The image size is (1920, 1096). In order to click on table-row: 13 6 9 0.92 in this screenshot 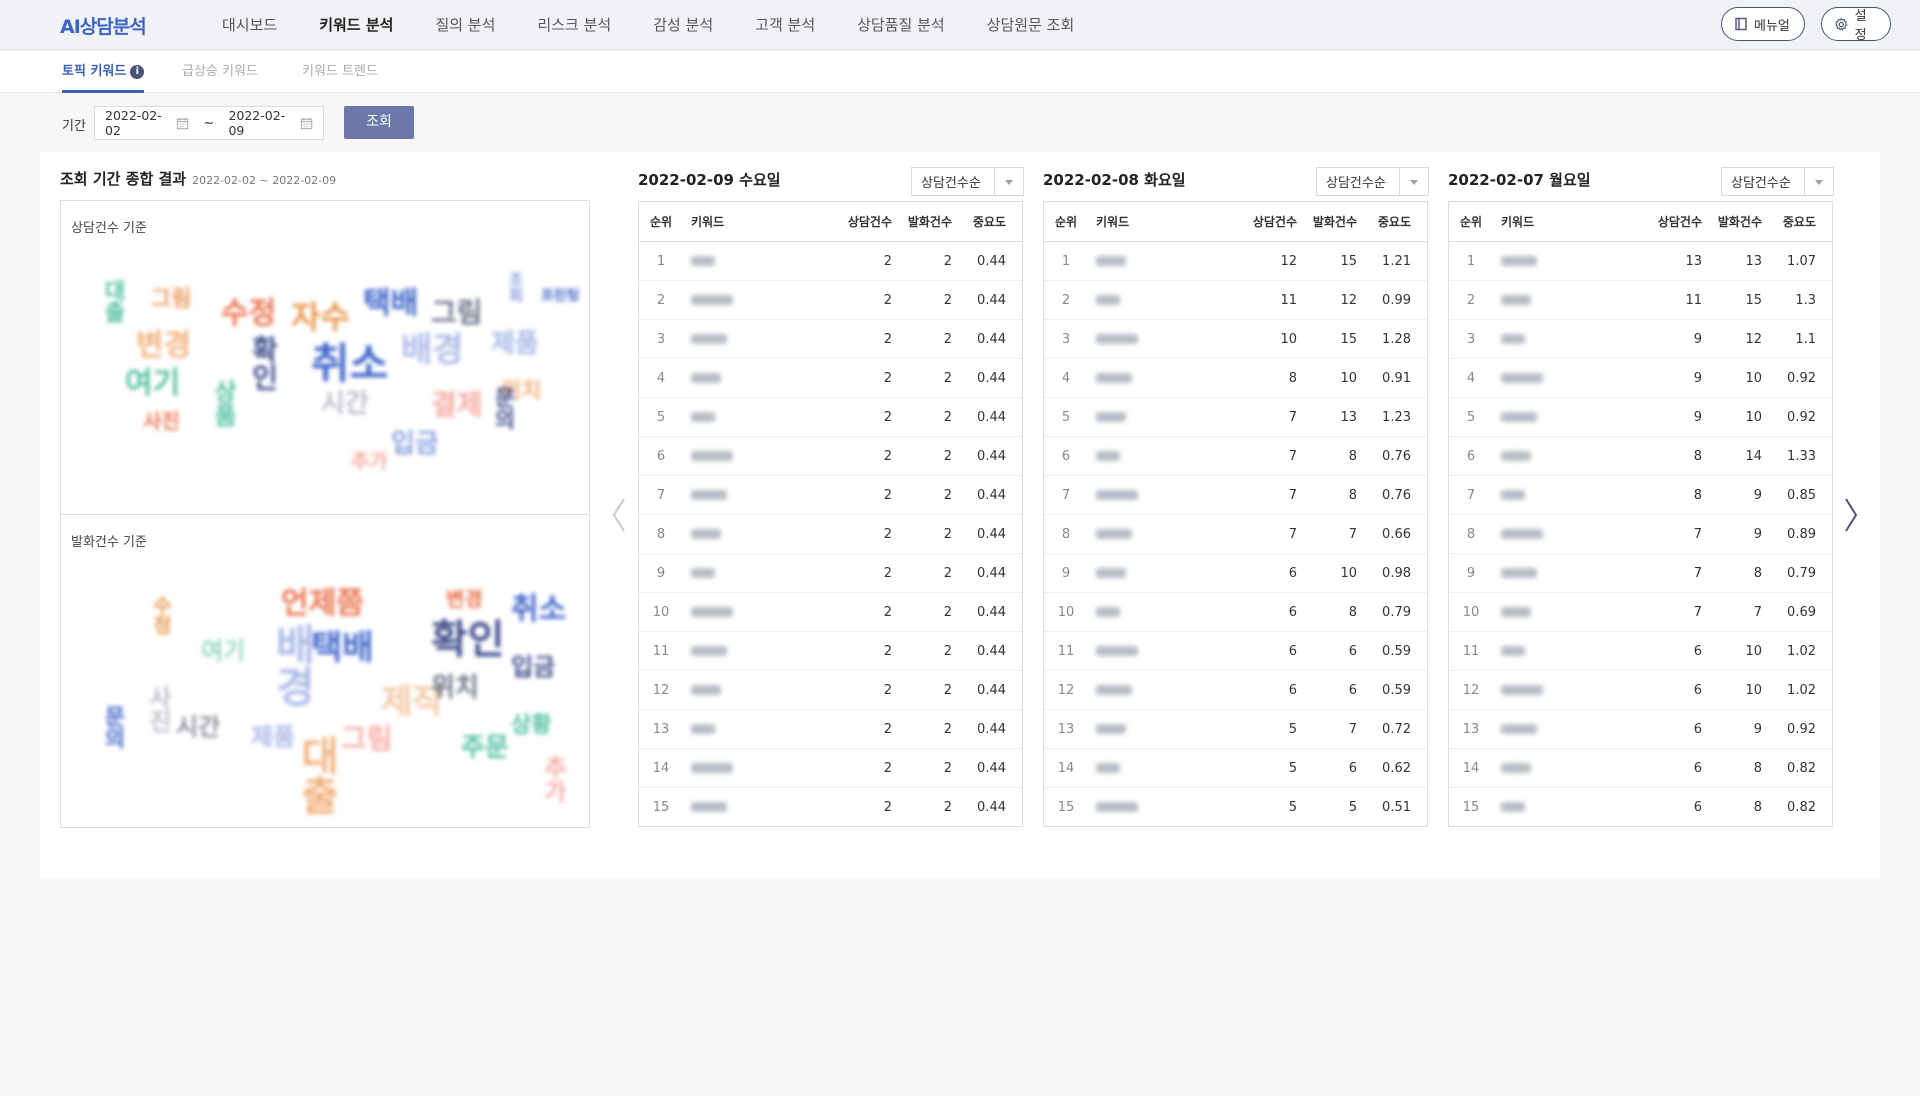, I will do `click(1640, 729)`.